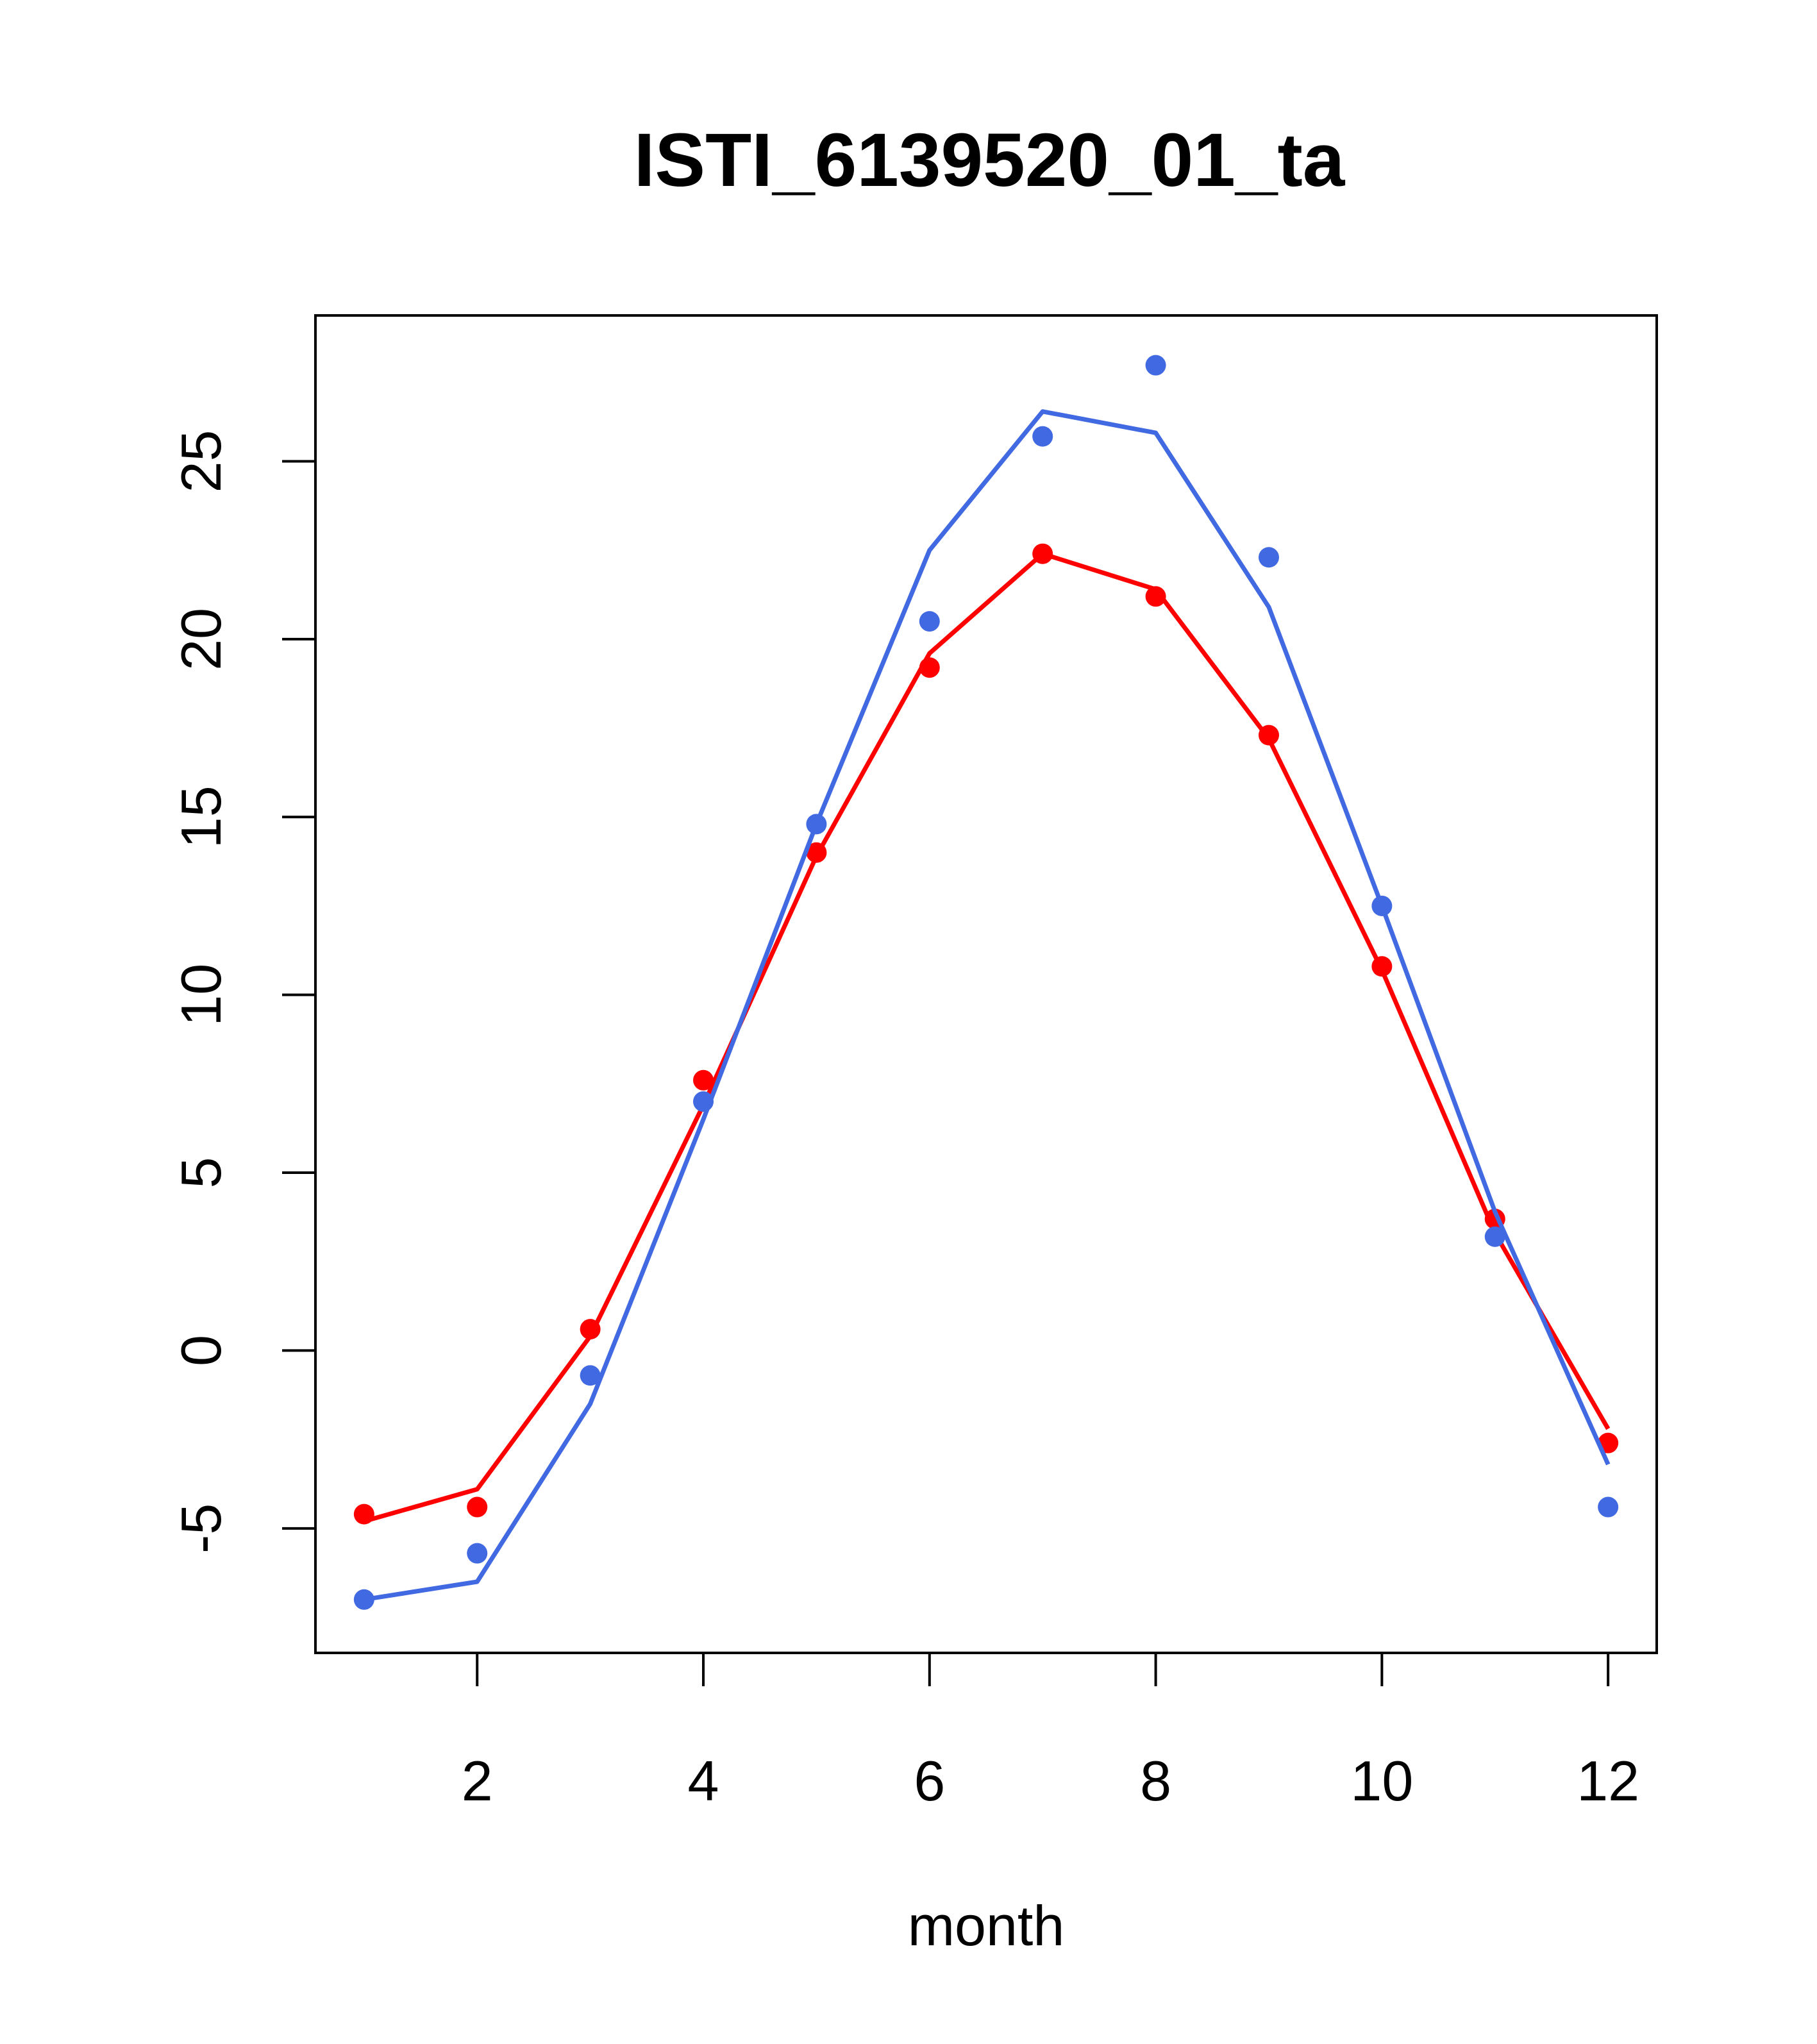  I want to click on y-tick-label: 10, so click(201, 995).